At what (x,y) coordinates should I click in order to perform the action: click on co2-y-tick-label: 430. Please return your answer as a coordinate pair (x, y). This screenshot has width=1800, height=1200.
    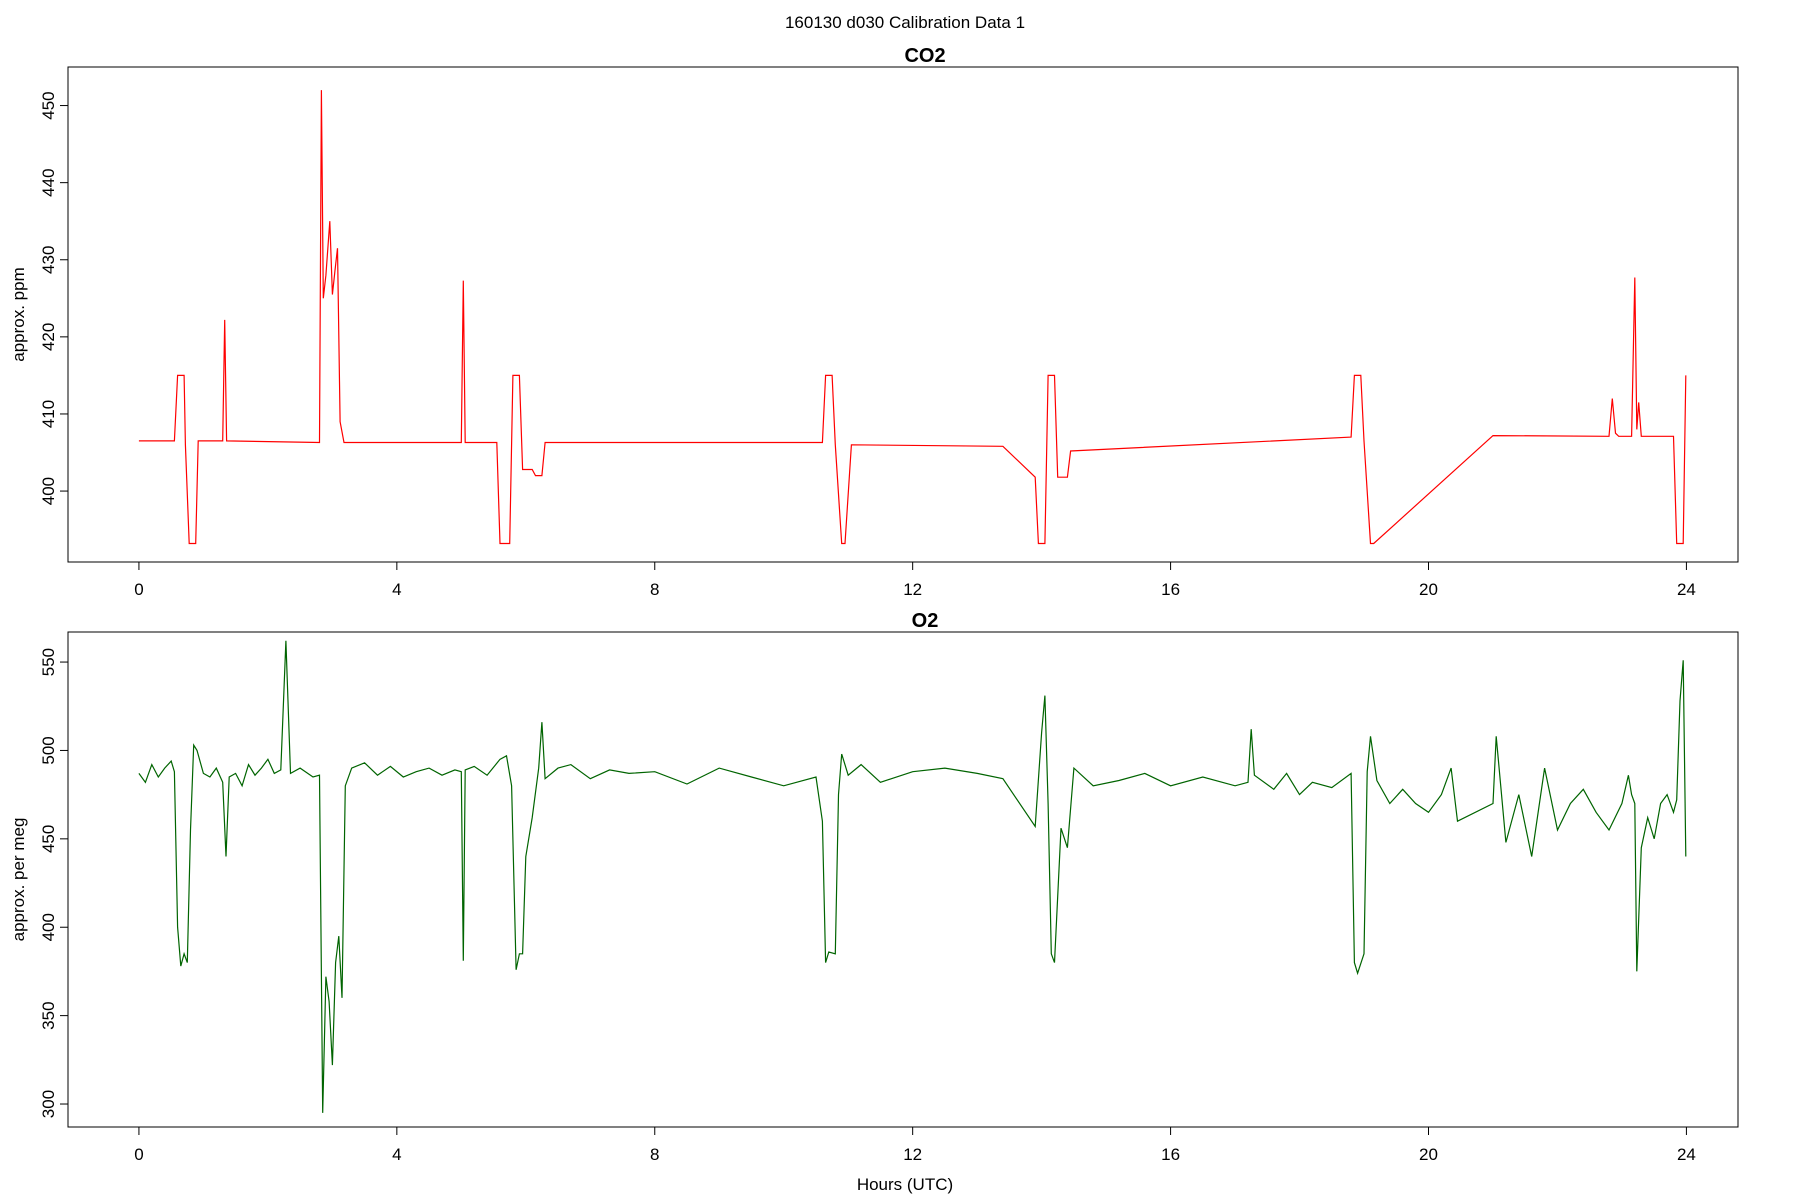
    Looking at the image, I should click on (48, 260).